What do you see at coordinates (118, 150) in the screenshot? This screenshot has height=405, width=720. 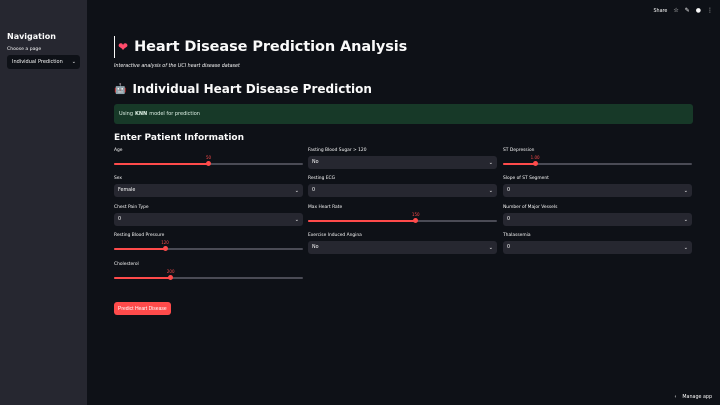 I see `age-label: Age` at bounding box center [118, 150].